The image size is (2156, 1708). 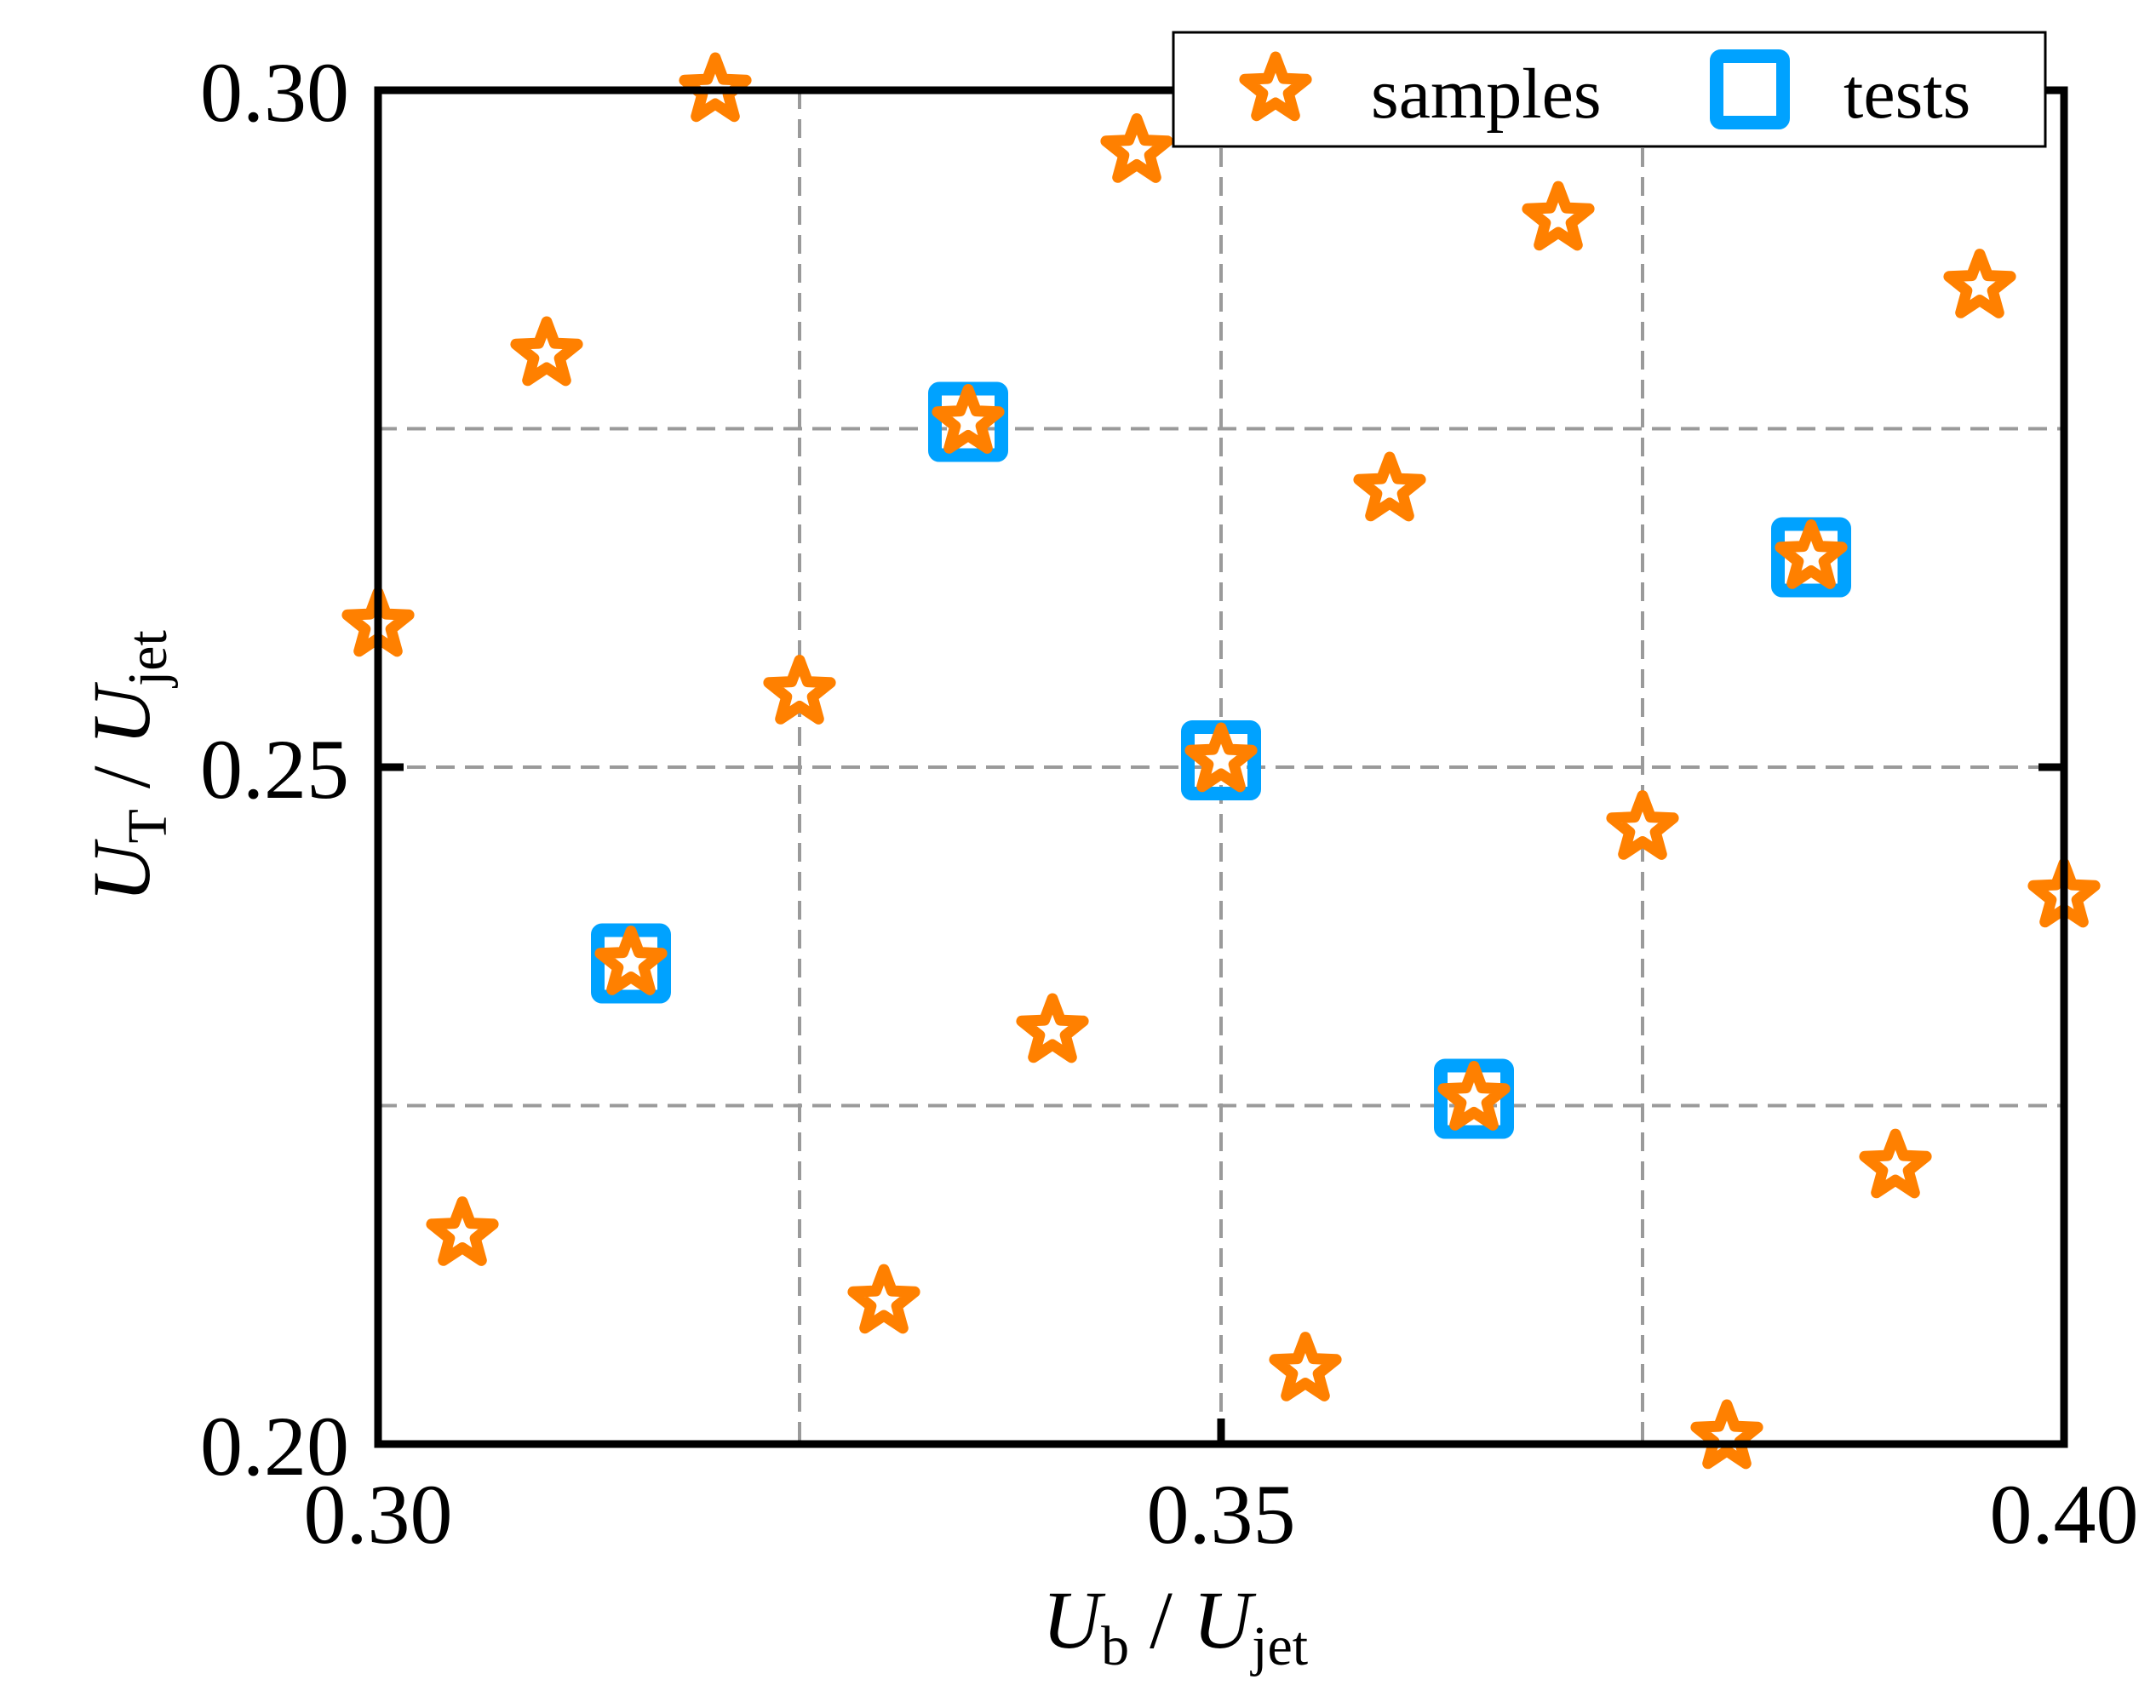 What do you see at coordinates (1486, 94) in the screenshot?
I see `legend-label-samples: samples` at bounding box center [1486, 94].